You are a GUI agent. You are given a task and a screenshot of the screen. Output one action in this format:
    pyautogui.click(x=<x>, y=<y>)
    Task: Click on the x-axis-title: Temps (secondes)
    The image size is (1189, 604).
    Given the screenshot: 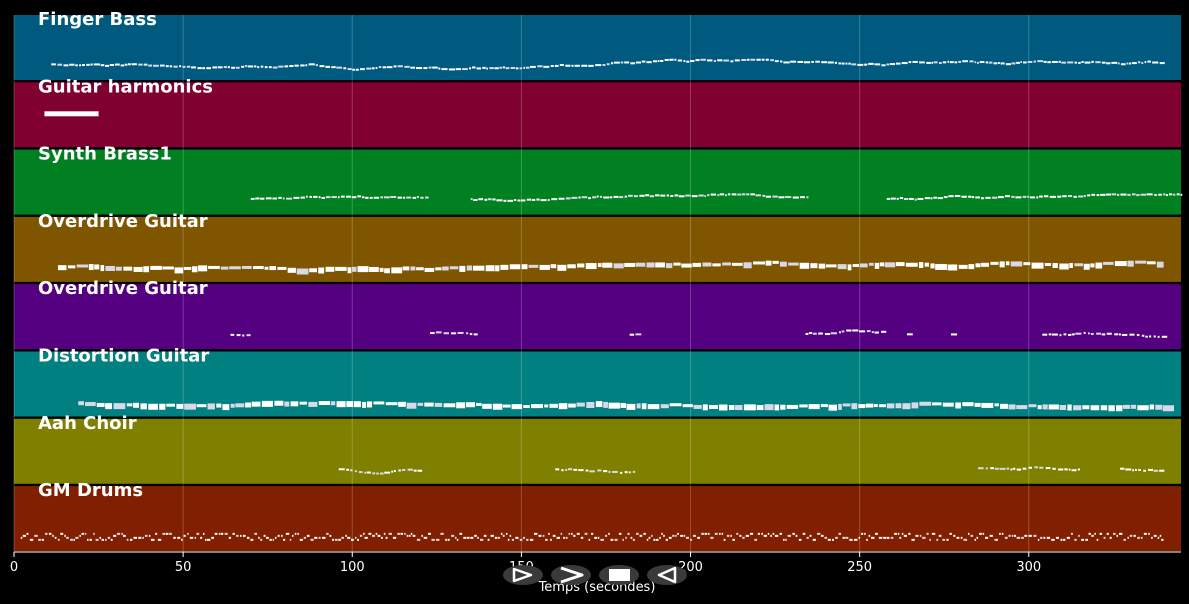 What is the action you would take?
    pyautogui.click(x=597, y=587)
    